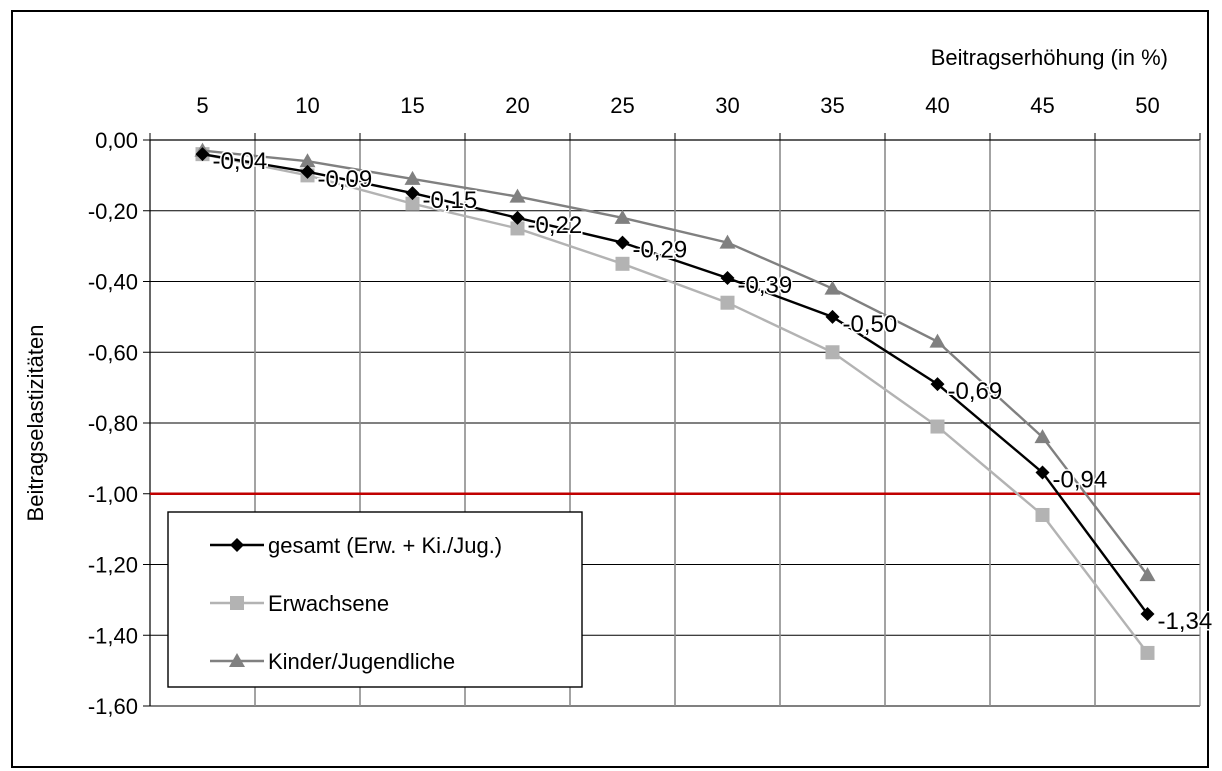  Describe the element at coordinates (1049, 57) in the screenshot. I see `x-axis-title: Beitragserhöhung (in %)` at that location.